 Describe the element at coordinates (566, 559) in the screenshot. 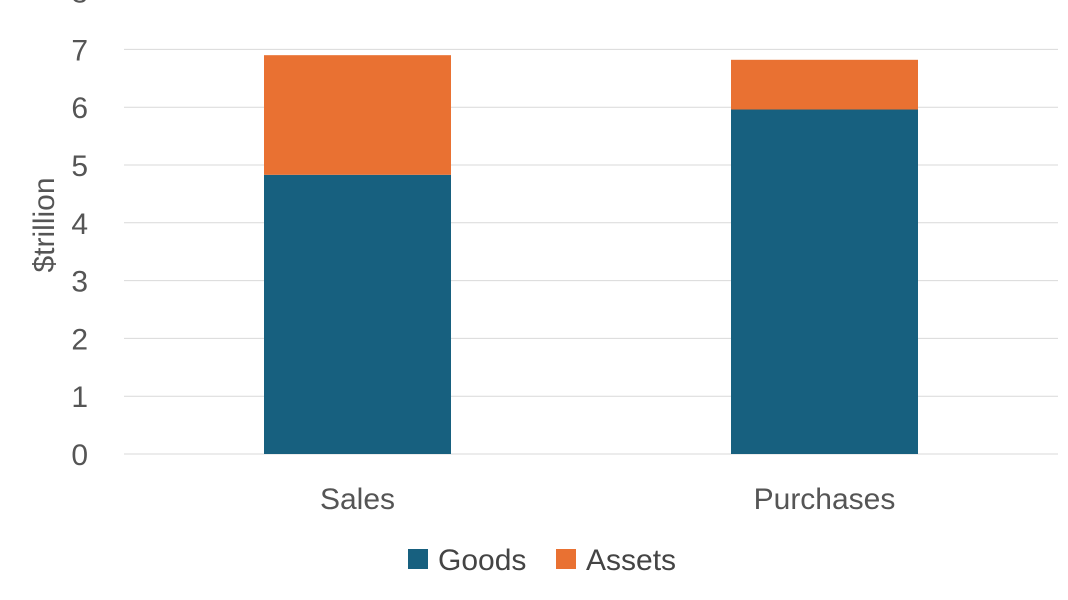

I see `legend-swatch-assets` at that location.